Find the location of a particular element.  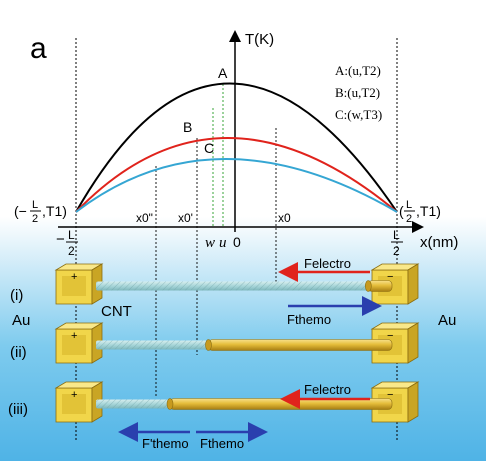

cnt-label: CNT is located at coordinates (116, 311).